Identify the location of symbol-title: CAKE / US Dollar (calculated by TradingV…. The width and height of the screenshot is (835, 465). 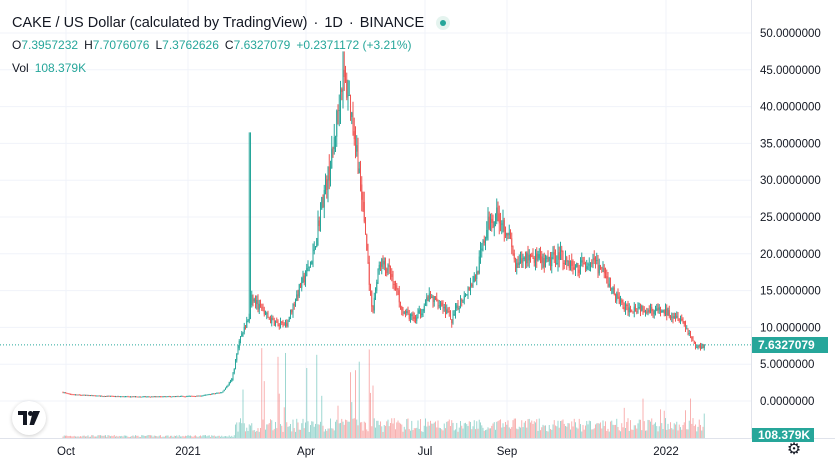
(160, 23).